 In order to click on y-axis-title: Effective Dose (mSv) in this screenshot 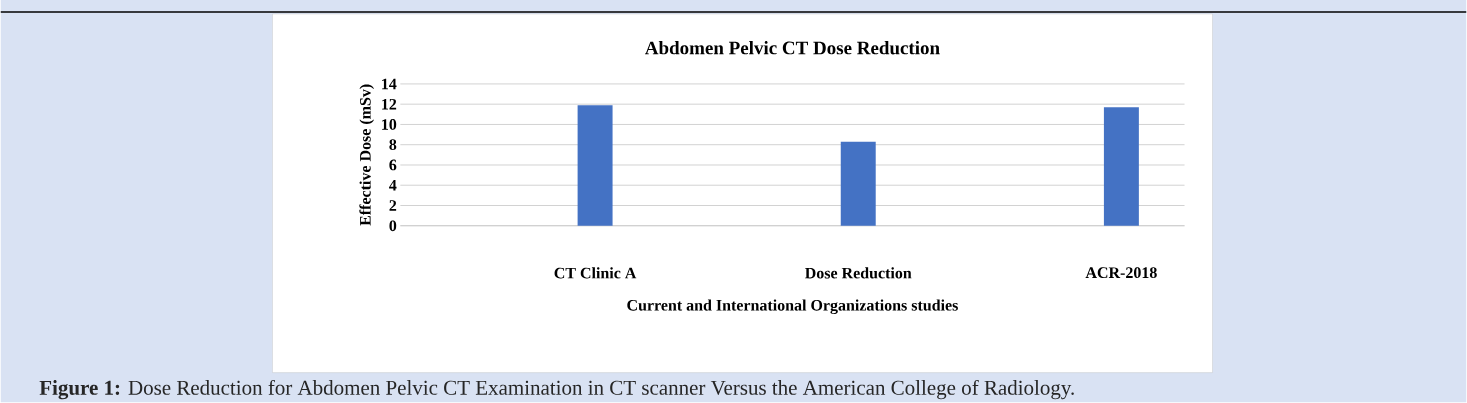, I will do `click(366, 155)`.